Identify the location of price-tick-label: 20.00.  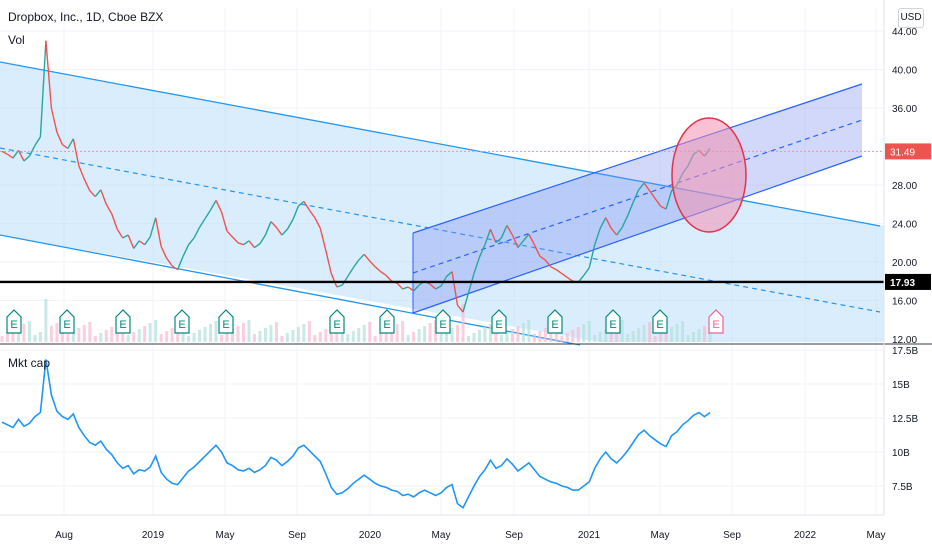
(904, 263).